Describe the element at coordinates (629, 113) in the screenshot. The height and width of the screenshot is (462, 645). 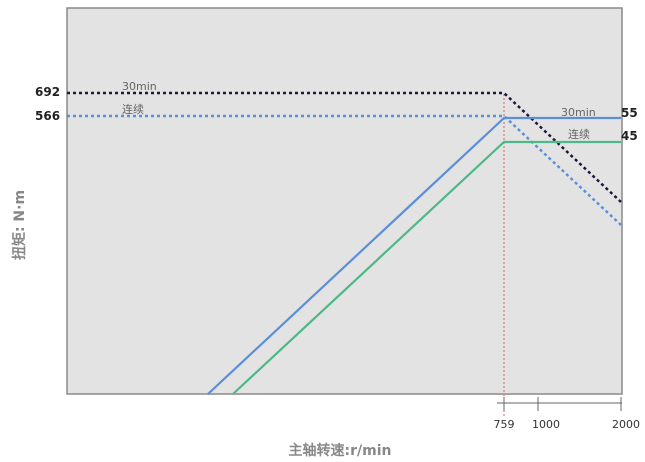
I see `right-value-55: 55` at that location.